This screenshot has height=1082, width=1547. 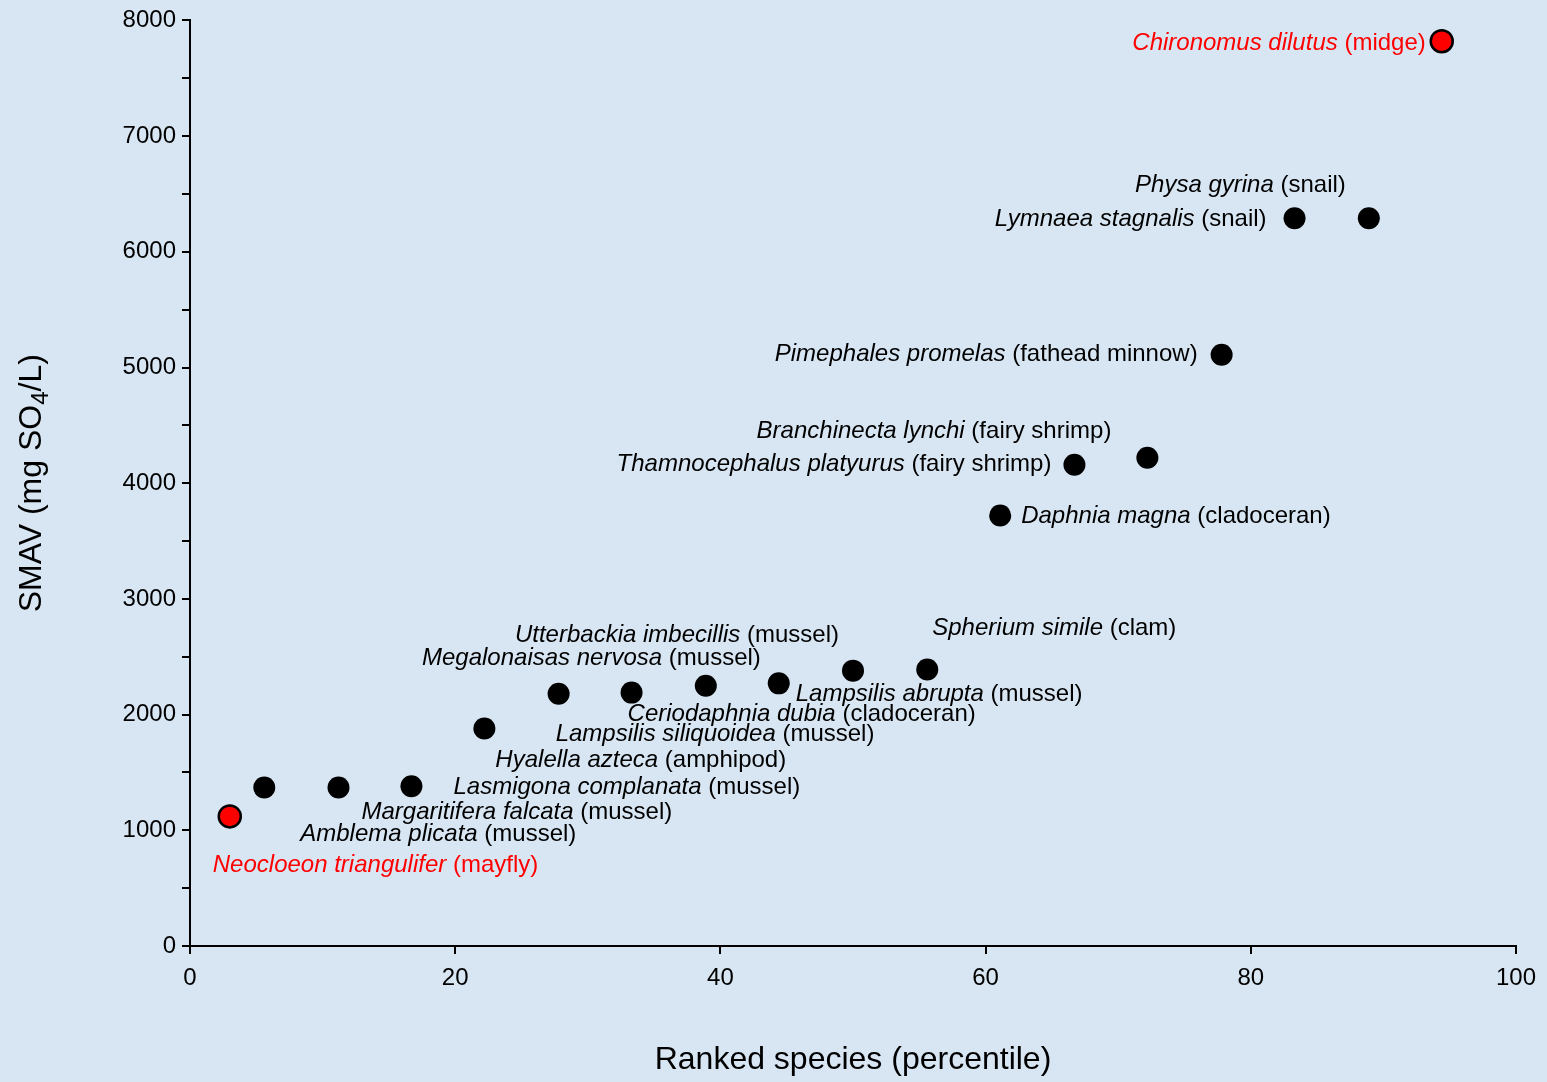 I want to click on annotation: Lasmigona complanata (mussel), so click(x=627, y=785).